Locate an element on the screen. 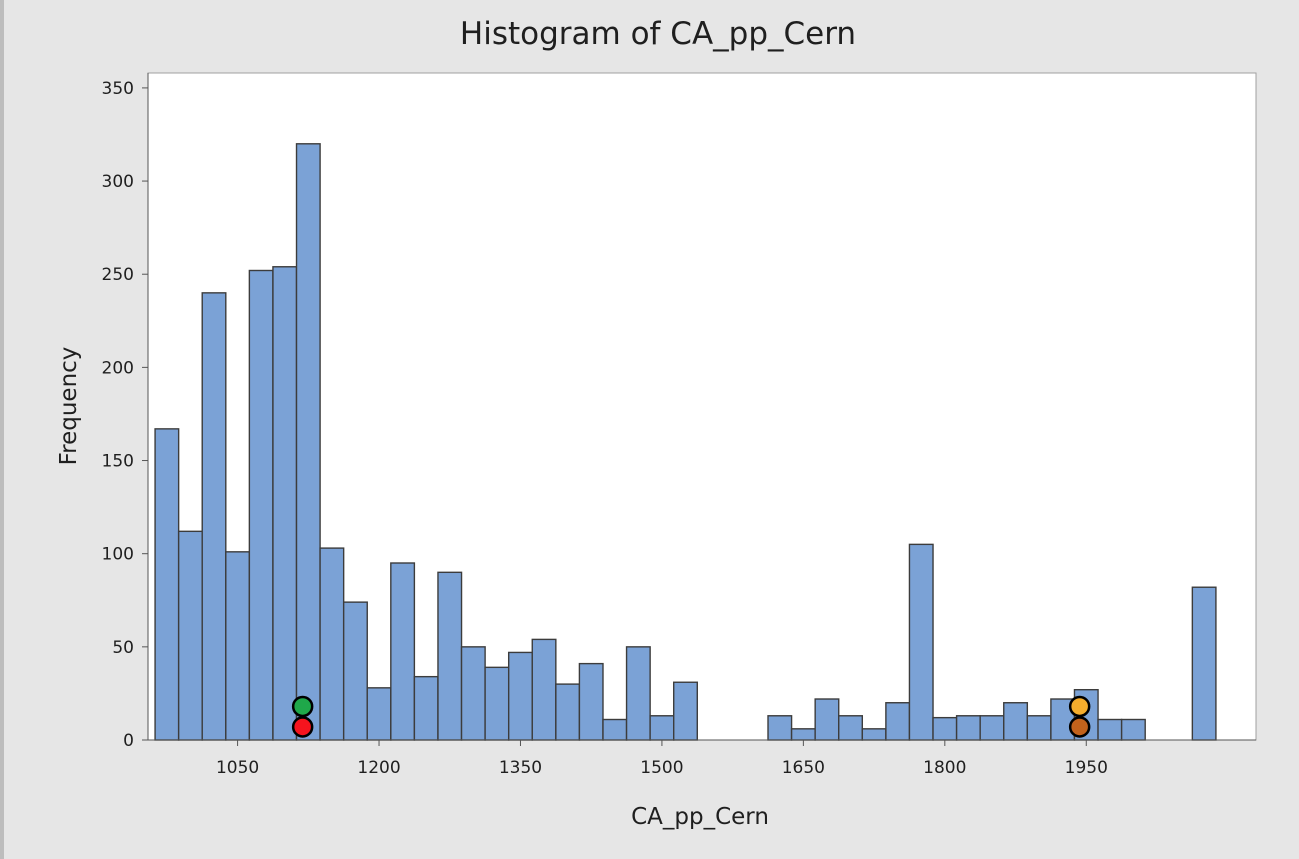 This screenshot has width=1299, height=859. y-tick-label: 0 is located at coordinates (128, 741).